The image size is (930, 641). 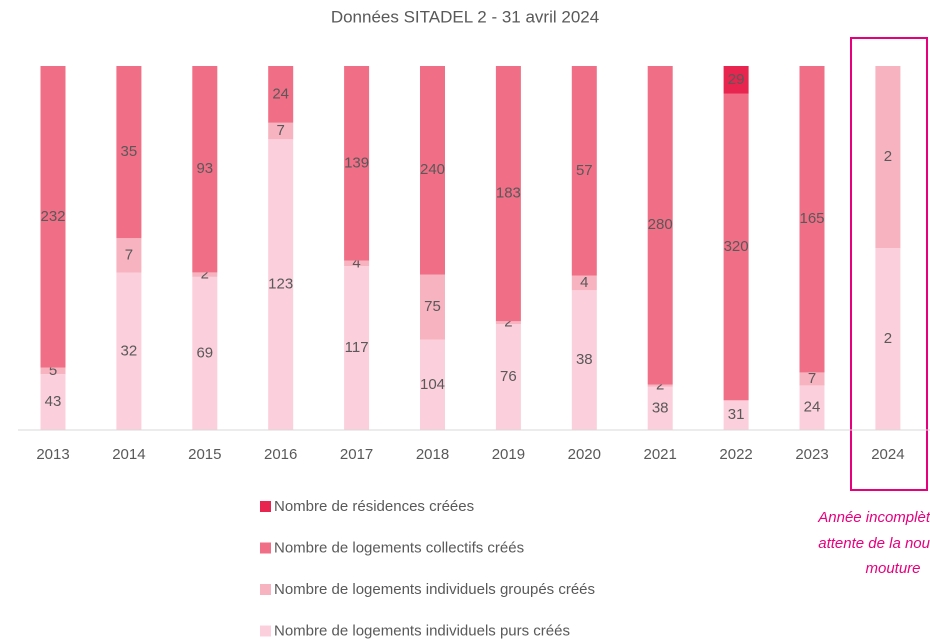 What do you see at coordinates (874, 543) in the screenshot?
I see `annotation: attente de la nou` at bounding box center [874, 543].